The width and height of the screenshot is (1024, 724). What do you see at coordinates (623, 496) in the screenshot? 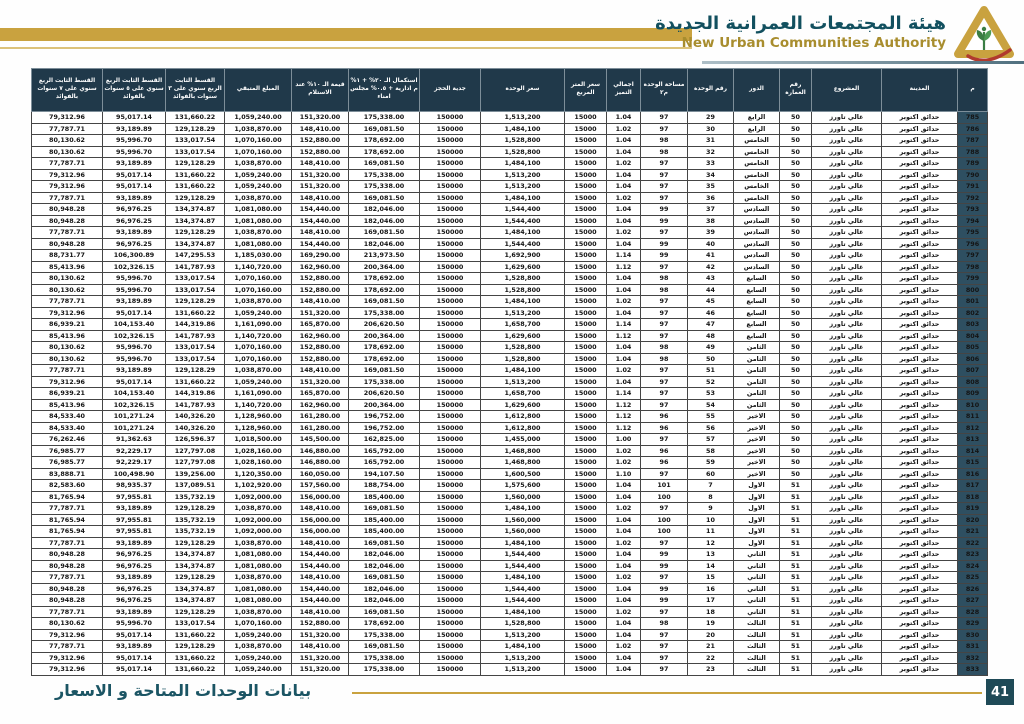
I see `cell-total_premium: 1.04` at bounding box center [623, 496].